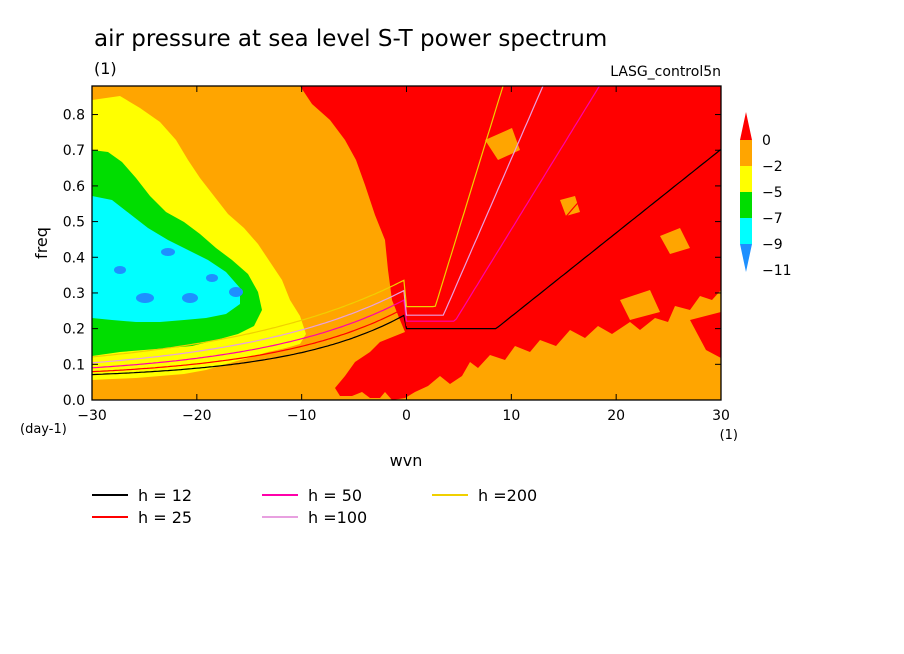  What do you see at coordinates (41, 243) in the screenshot?
I see `y-axis-label: freq` at bounding box center [41, 243].